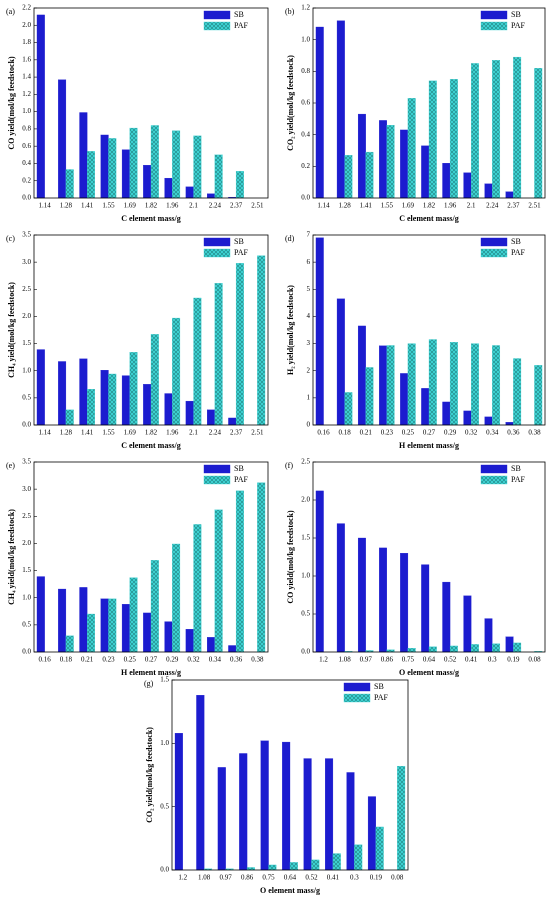 The image size is (550, 901). Describe the element at coordinates (290, 11) in the screenshot. I see `panel-label: (b)` at that location.